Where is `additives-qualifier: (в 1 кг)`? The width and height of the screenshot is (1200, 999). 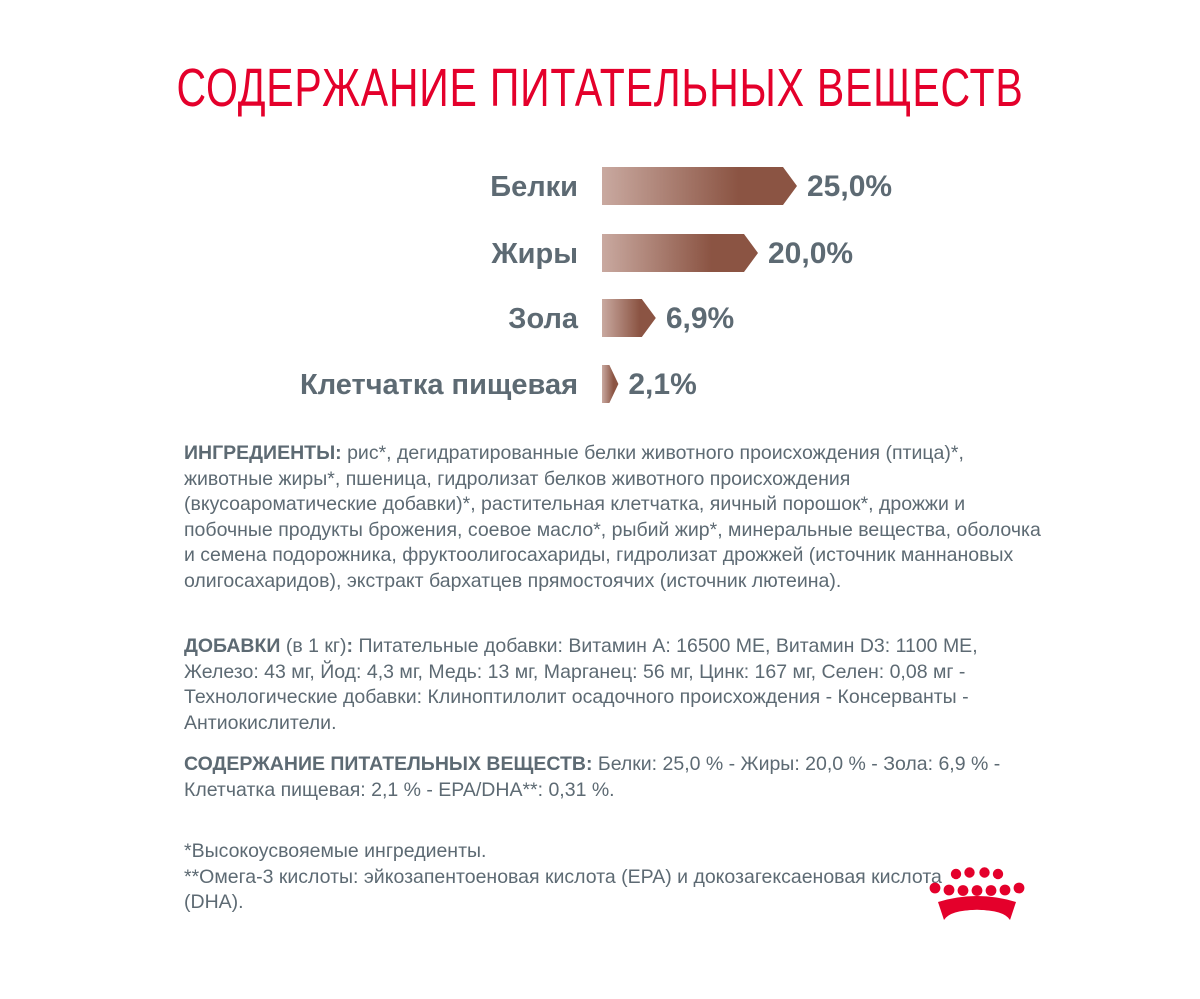
additives-qualifier: (в 1 кг) is located at coordinates (313, 646).